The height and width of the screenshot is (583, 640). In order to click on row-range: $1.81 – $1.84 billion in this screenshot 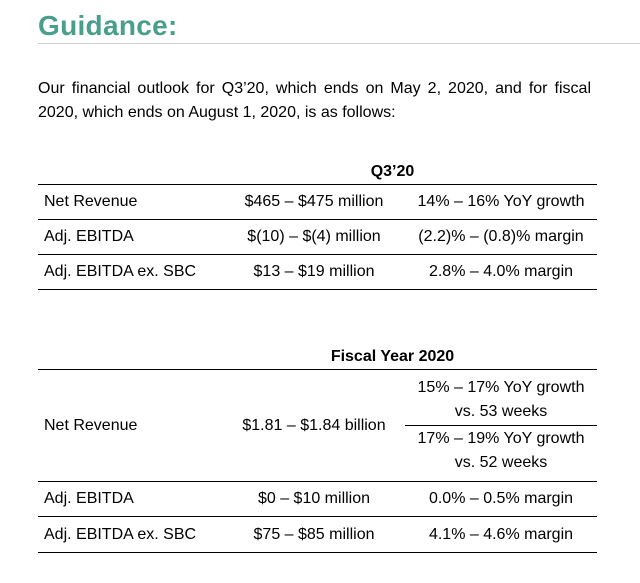, I will do `click(314, 425)`.